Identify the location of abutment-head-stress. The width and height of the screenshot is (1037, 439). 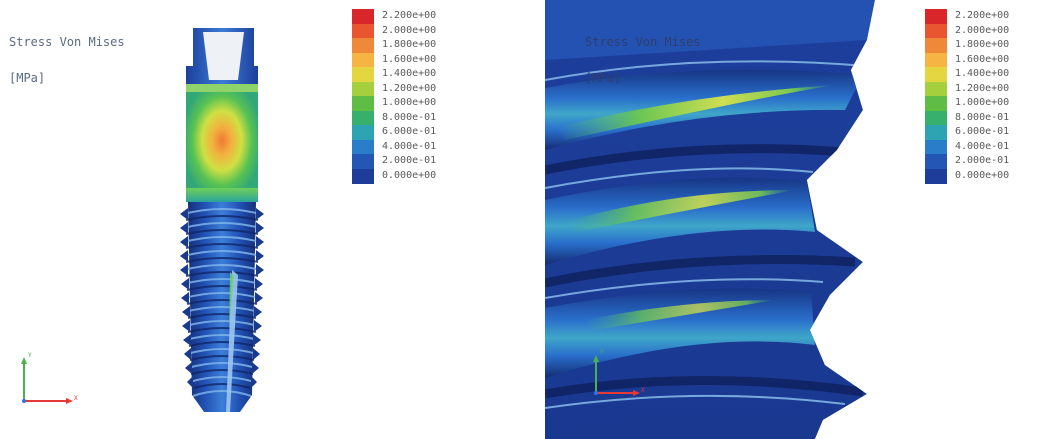
(222, 146).